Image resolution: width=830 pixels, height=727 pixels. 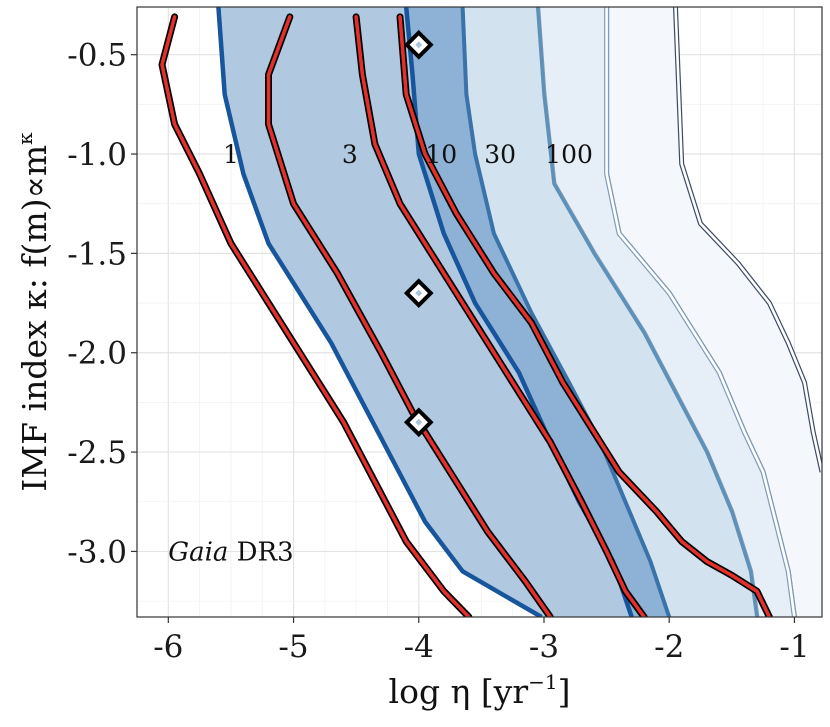 I want to click on y-axis-label: IMF index κ: f(m)∝mκ, so click(x=33, y=312).